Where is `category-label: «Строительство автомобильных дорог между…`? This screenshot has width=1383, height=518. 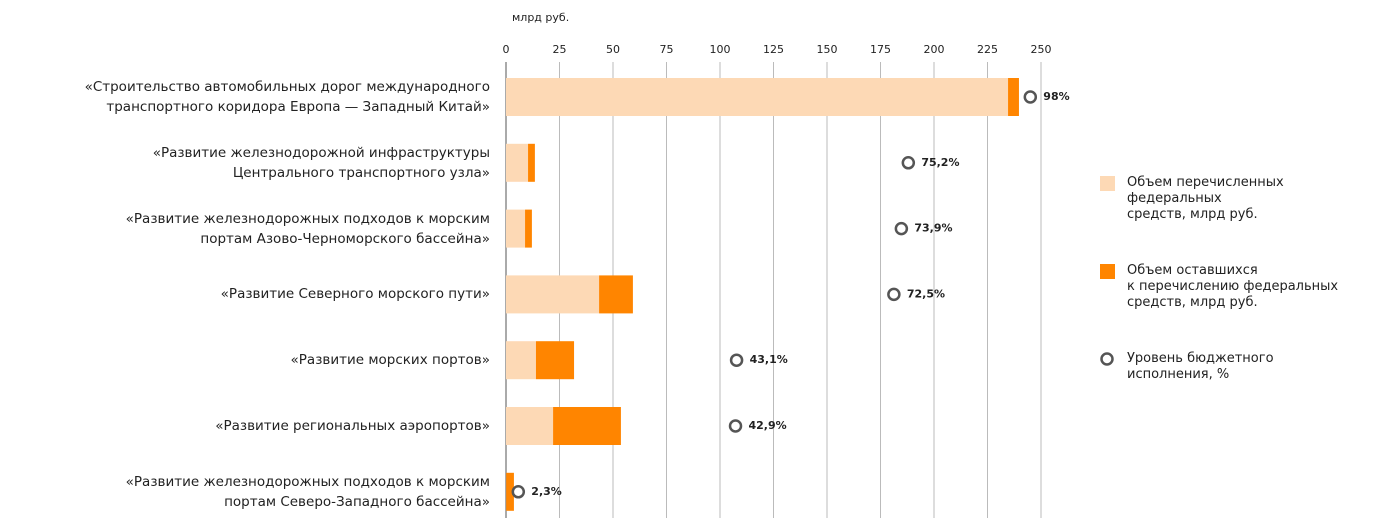
category-label: «Строительство автомобильных дорог между… is located at coordinates (287, 97).